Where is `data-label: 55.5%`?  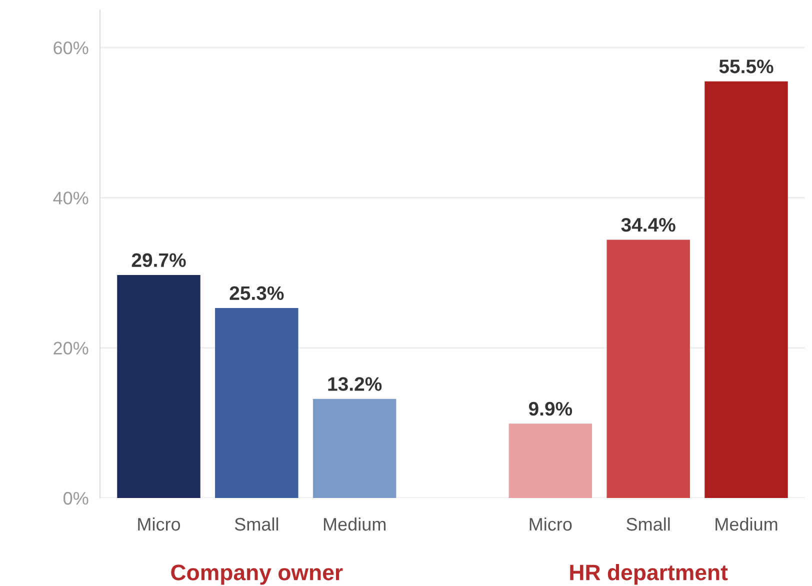 data-label: 55.5% is located at coordinates (746, 67).